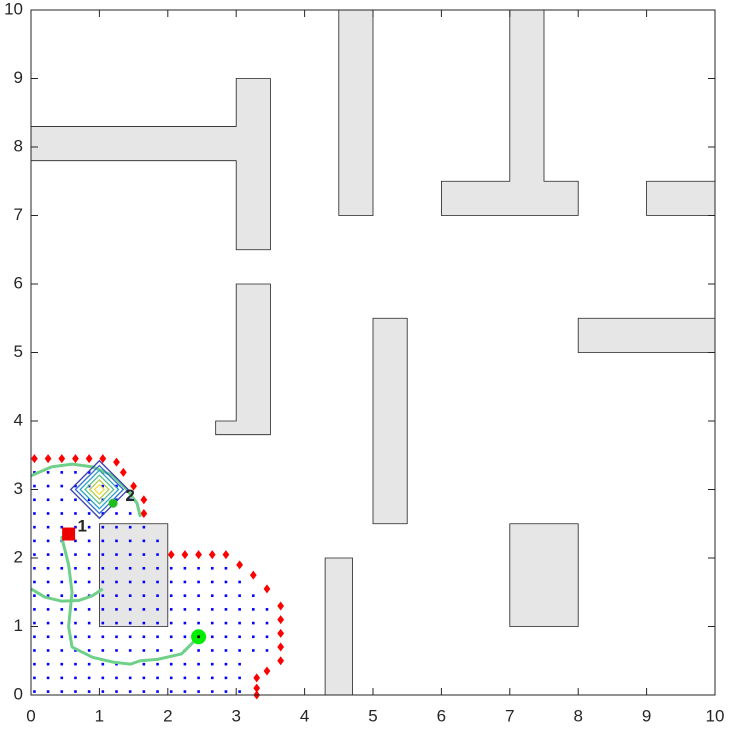 The image size is (731, 731). What do you see at coordinates (304, 715) in the screenshot?
I see `x-tick-label: 4` at bounding box center [304, 715].